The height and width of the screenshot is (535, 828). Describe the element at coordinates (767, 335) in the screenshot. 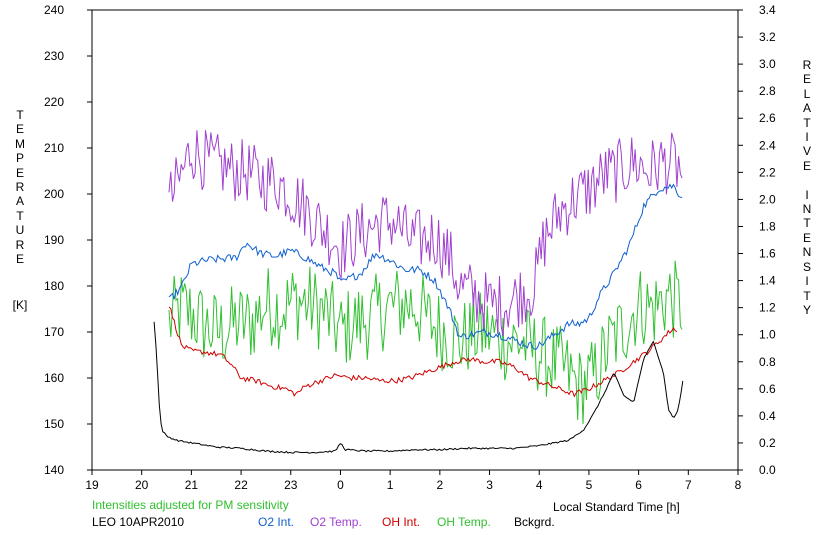

I see `right-tick-label: 1.0` at that location.